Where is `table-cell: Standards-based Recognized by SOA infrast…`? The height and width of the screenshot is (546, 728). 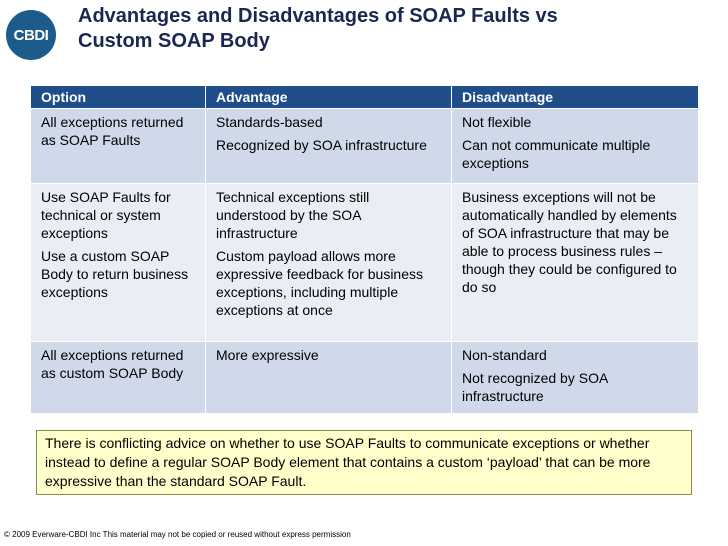
table-cell: Standards-based Recognized by SOA infrast… is located at coordinates (328, 146).